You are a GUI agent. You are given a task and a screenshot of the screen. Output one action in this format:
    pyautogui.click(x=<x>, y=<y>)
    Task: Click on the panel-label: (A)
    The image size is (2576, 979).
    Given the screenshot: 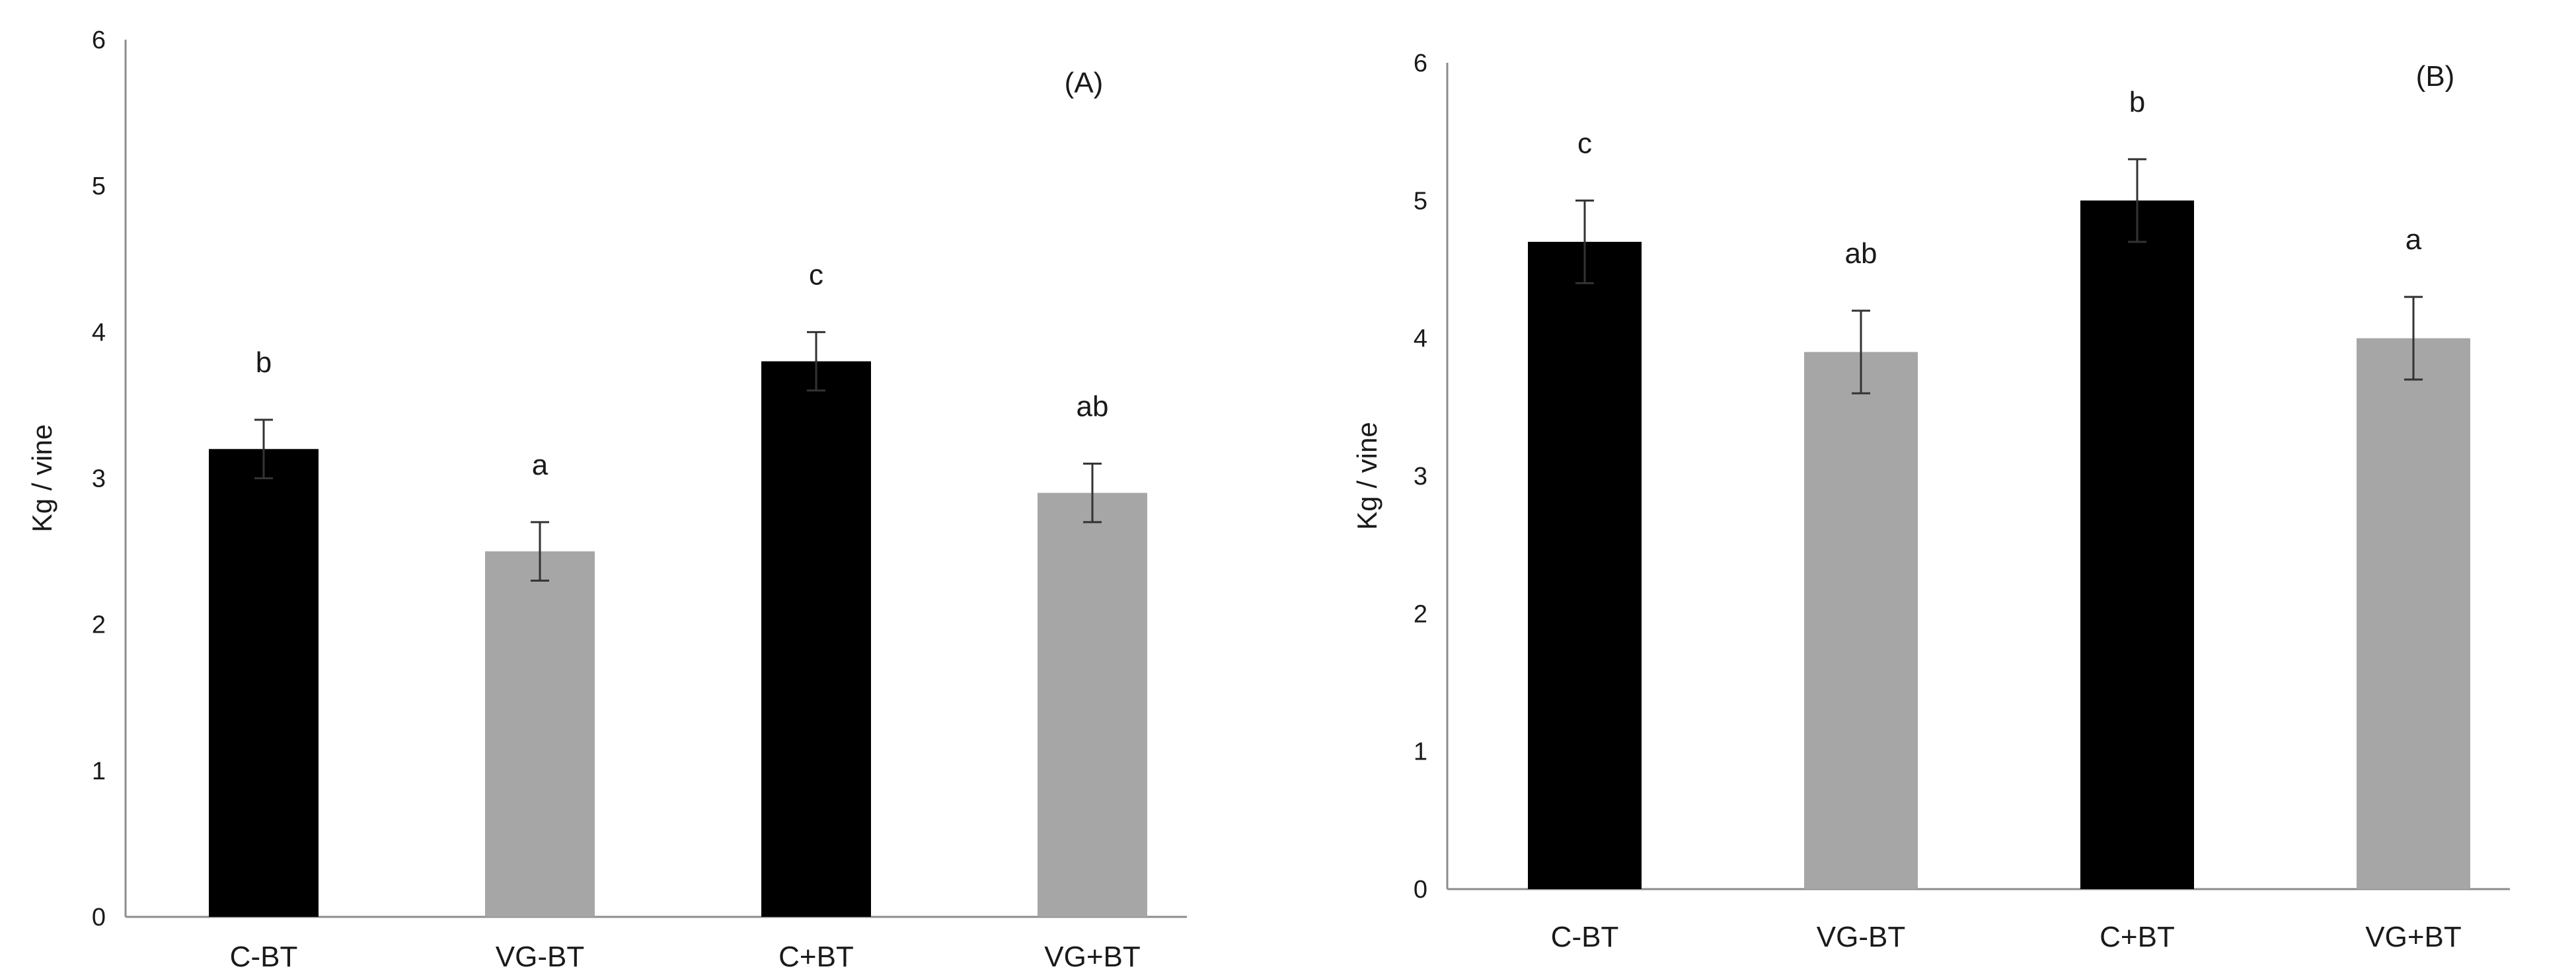 What is the action you would take?
    pyautogui.click(x=1084, y=83)
    